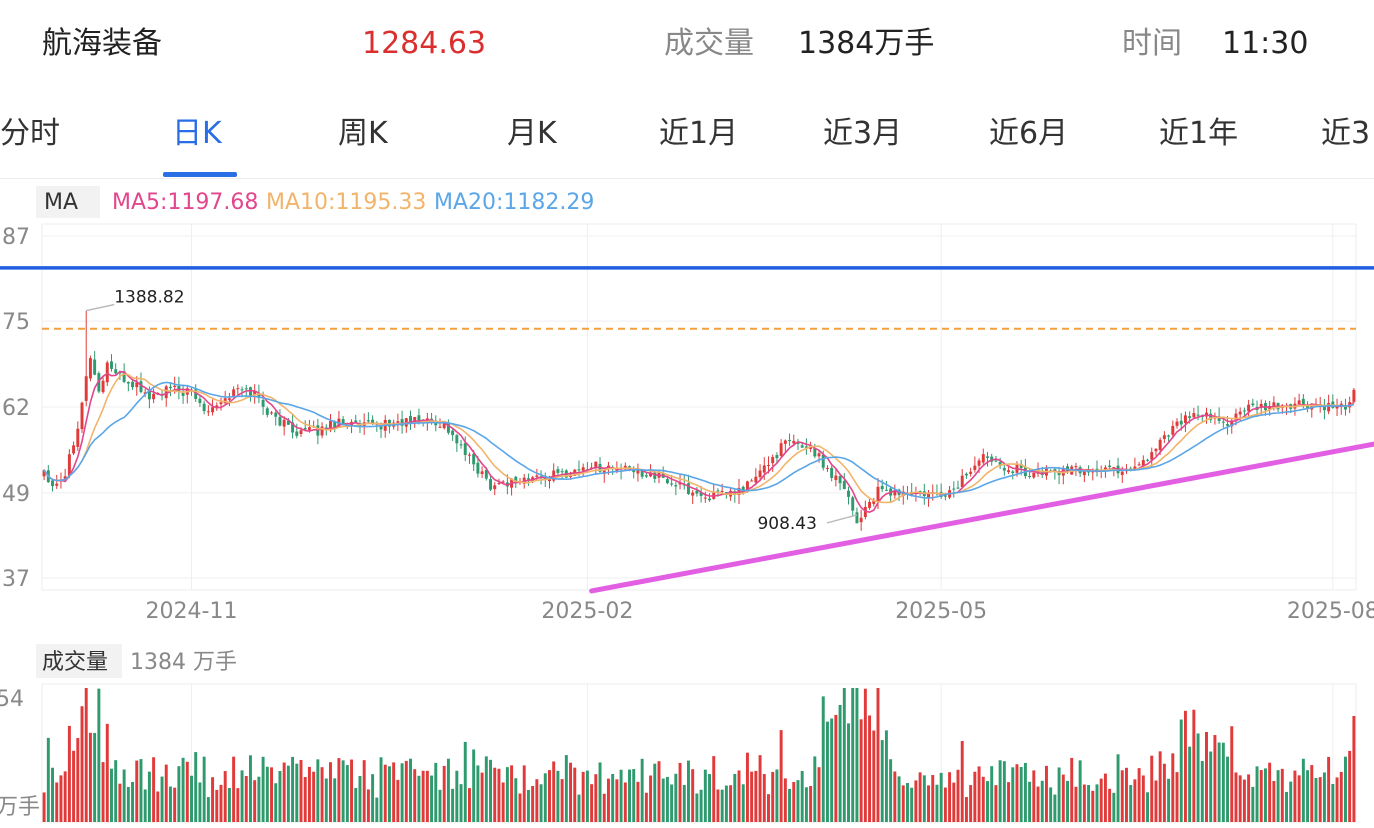 The width and height of the screenshot is (1374, 828). What do you see at coordinates (1346, 133) in the screenshot?
I see `tab-3-years: 近3` at bounding box center [1346, 133].